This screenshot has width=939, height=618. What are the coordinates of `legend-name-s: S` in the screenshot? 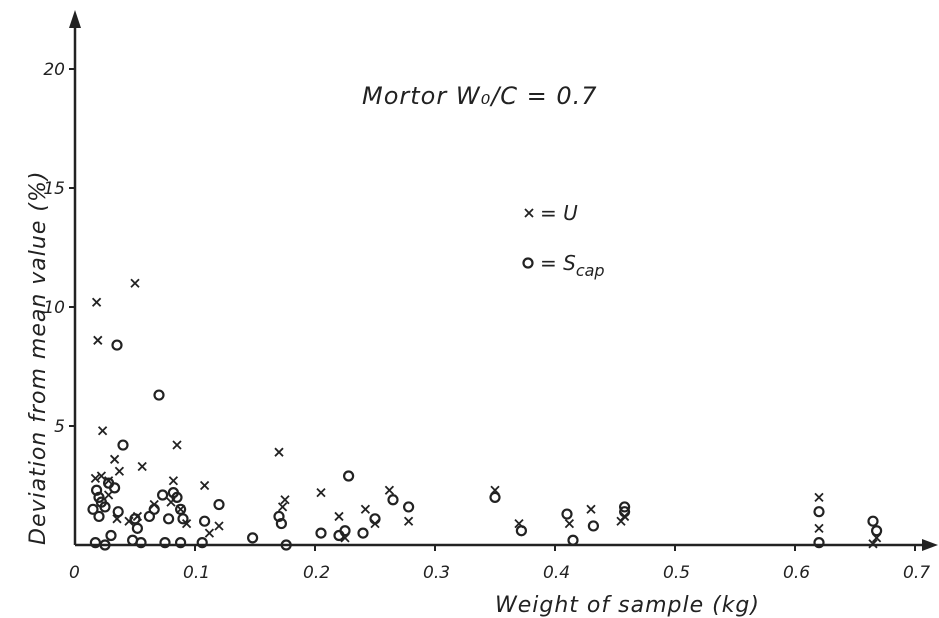 It's located at (569, 263).